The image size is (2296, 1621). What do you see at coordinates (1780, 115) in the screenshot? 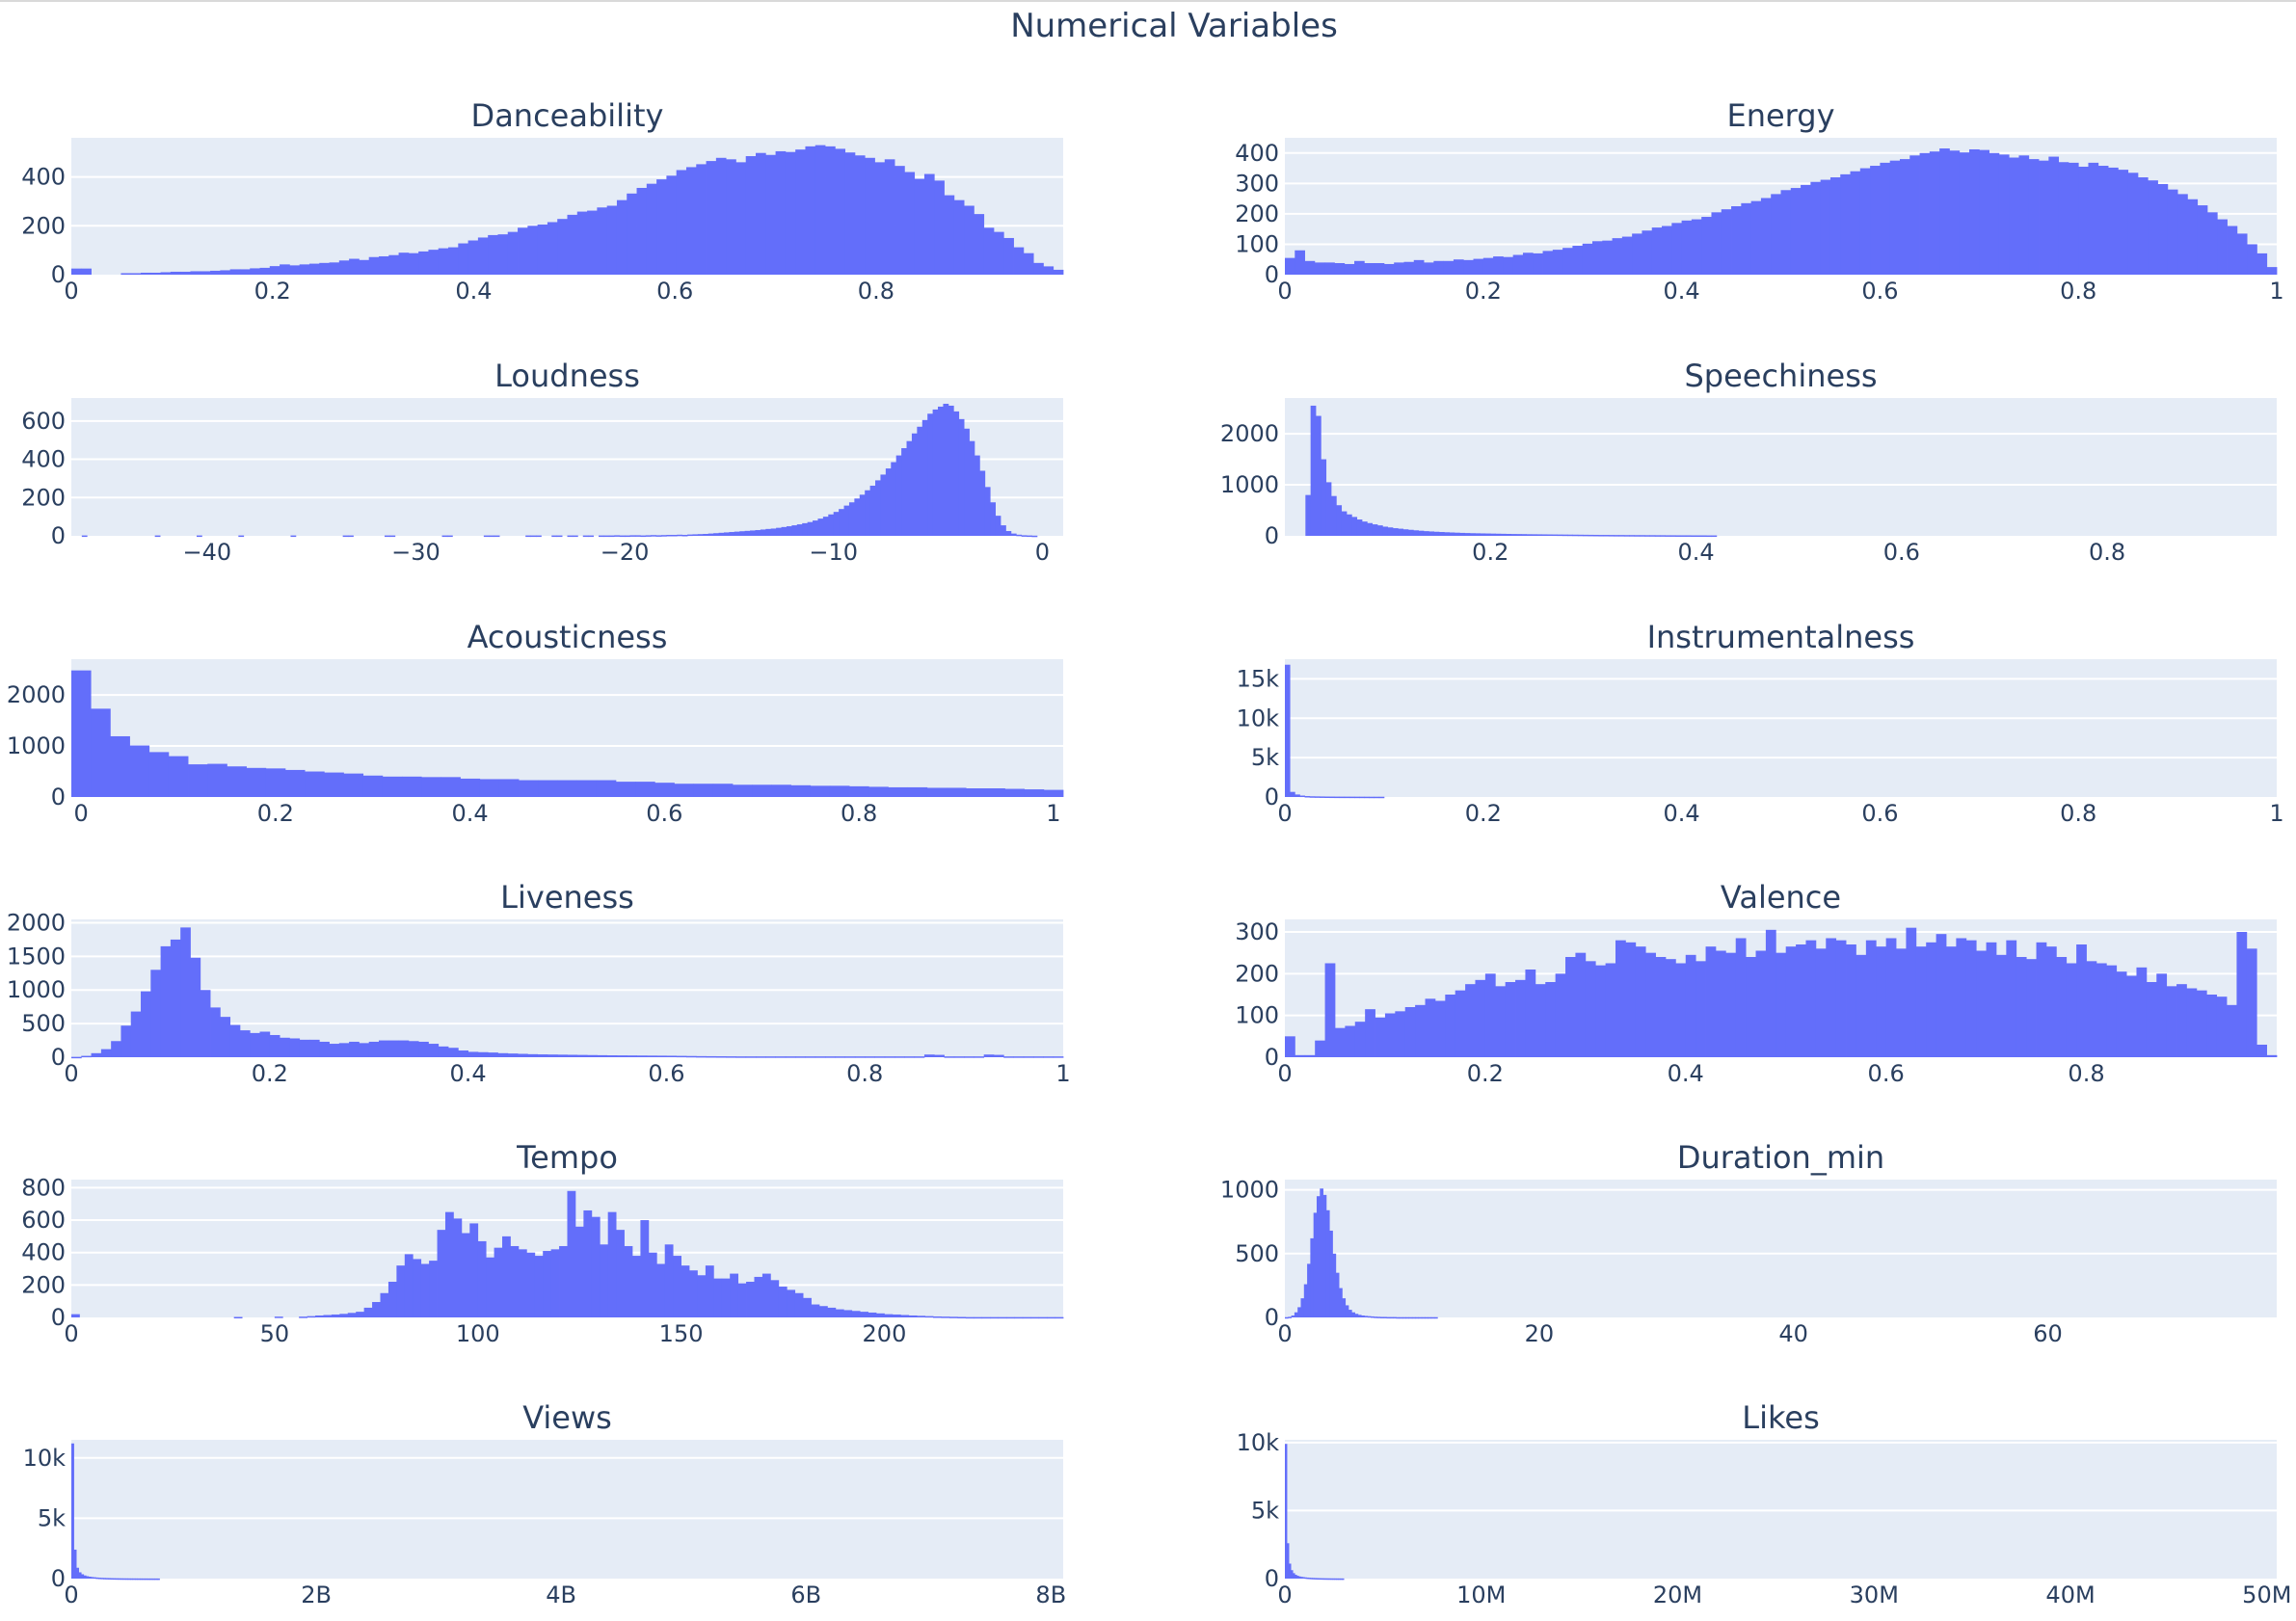
I see `subplot-title: Energy` at bounding box center [1780, 115].